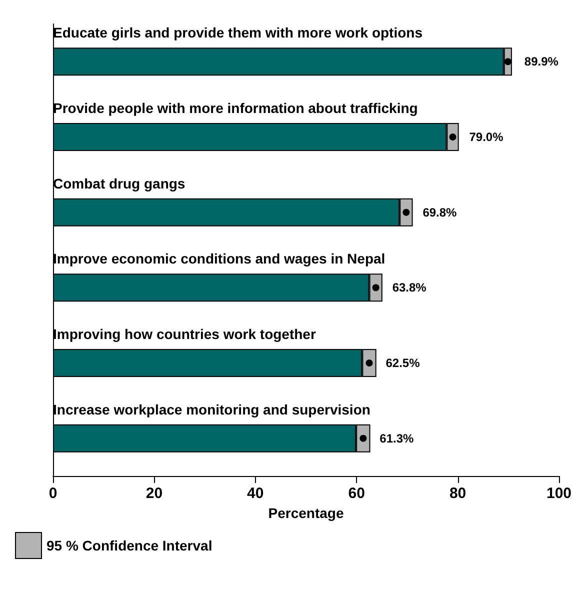 This screenshot has height=606, width=585. I want to click on x-tick-label: 80, so click(457, 493).